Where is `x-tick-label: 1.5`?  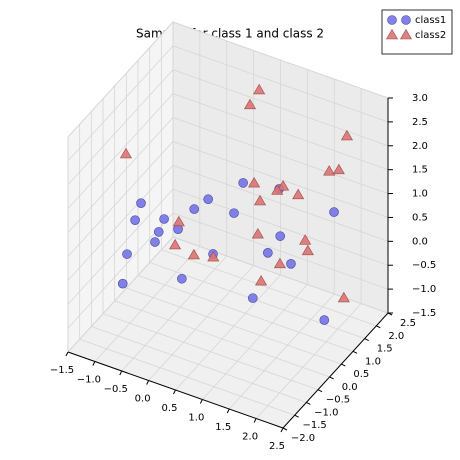
x-tick-label: 1.5 is located at coordinates (223, 427).